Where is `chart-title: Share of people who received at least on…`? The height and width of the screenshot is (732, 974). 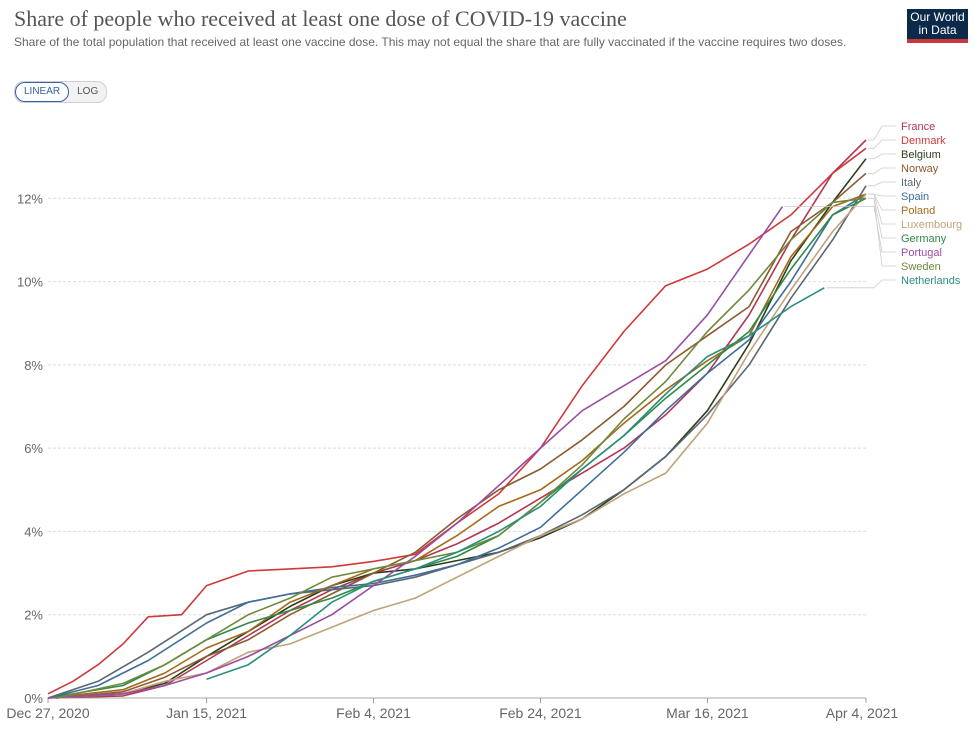
chart-title: Share of people who received at least on… is located at coordinates (320, 18).